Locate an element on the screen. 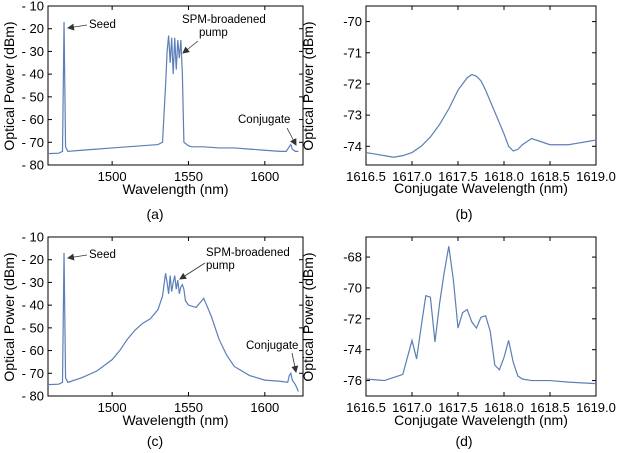 Image resolution: width=623 pixels, height=453 pixels. y-tick-label: -68 is located at coordinates (352, 257).